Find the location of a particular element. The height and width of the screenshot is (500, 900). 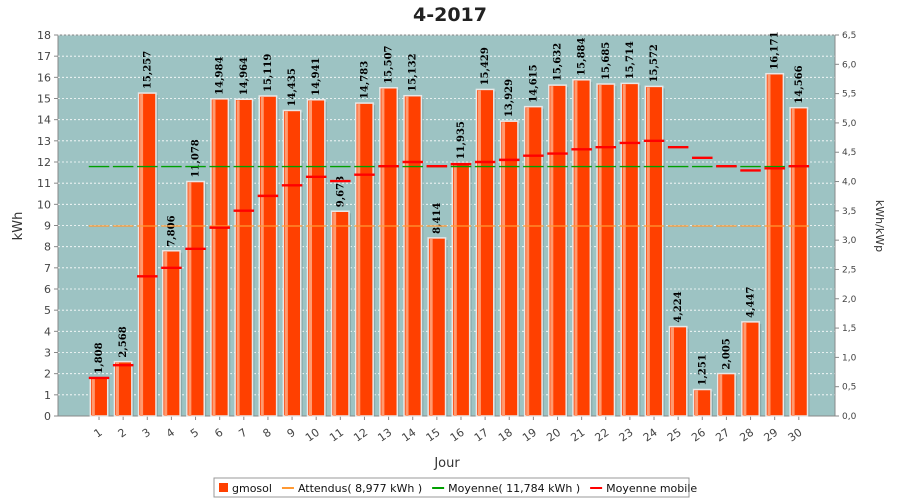

x-tick-label: 9 is located at coordinates (291, 433).